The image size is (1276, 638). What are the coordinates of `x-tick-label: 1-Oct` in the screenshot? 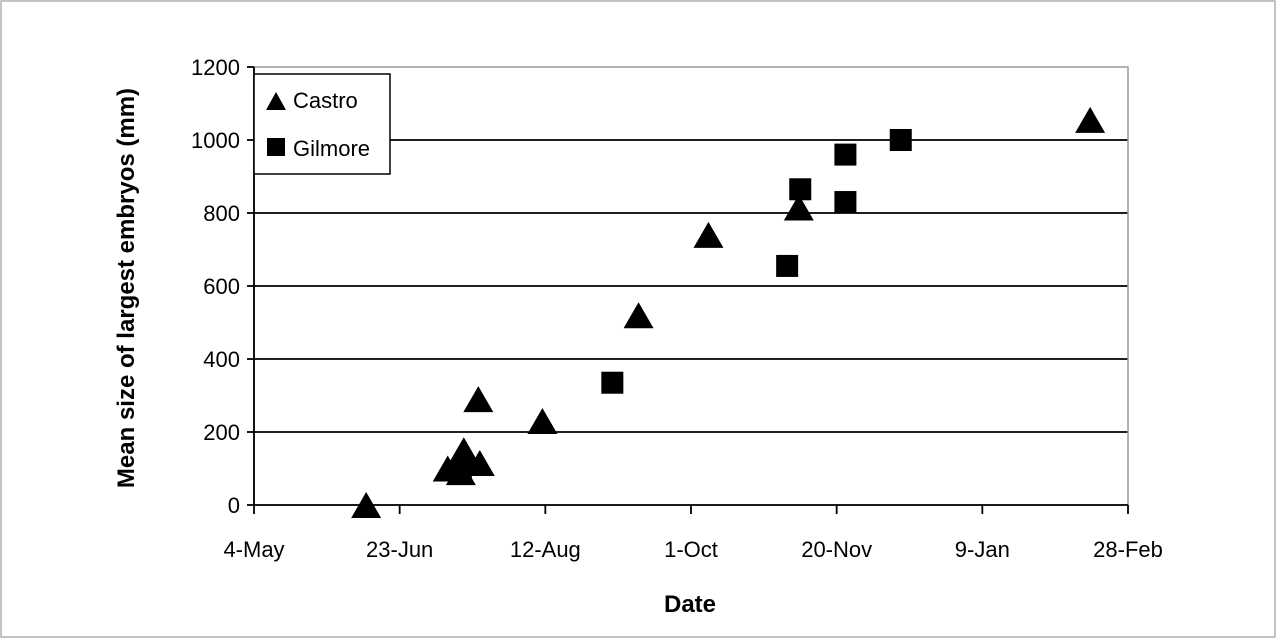 It's located at (691, 549).